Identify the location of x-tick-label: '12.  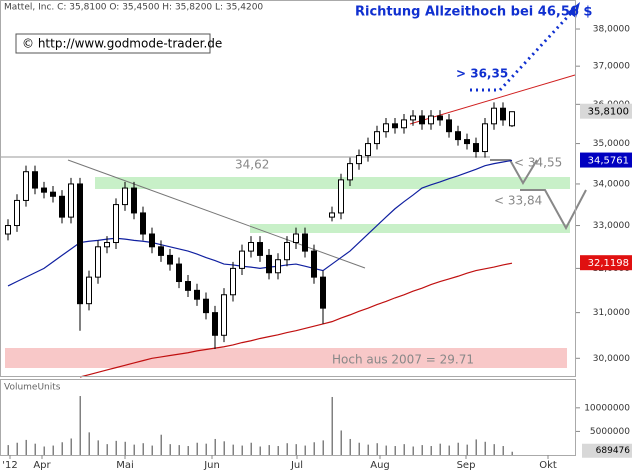
(9, 465).